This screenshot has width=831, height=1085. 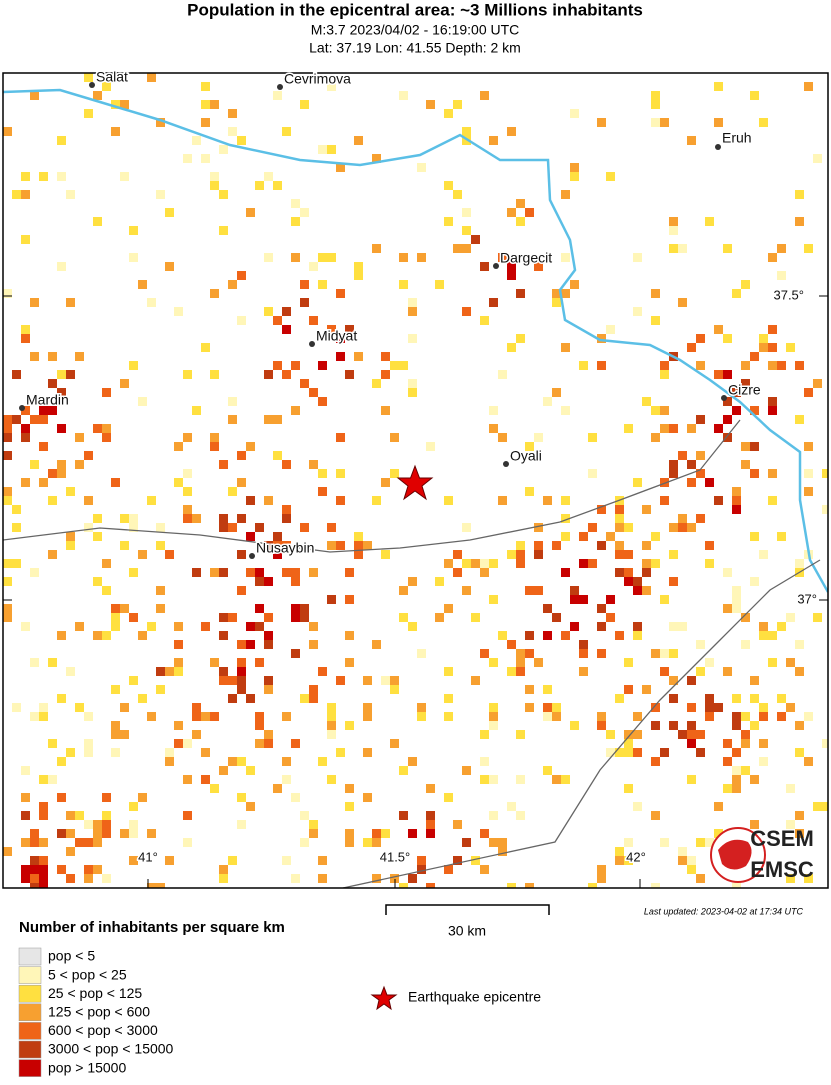 What do you see at coordinates (636, 856) in the screenshot?
I see `lon-label: 42°` at bounding box center [636, 856].